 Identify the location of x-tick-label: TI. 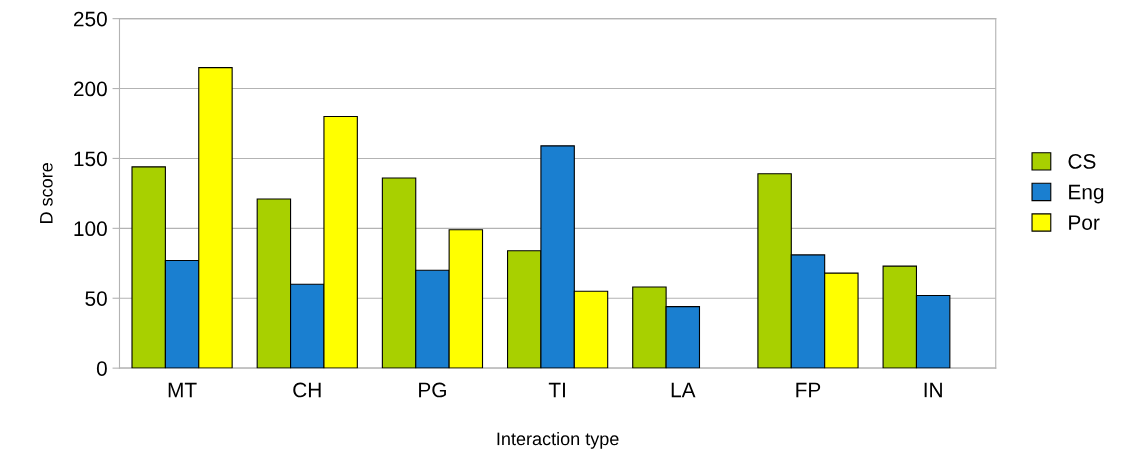
(556, 390).